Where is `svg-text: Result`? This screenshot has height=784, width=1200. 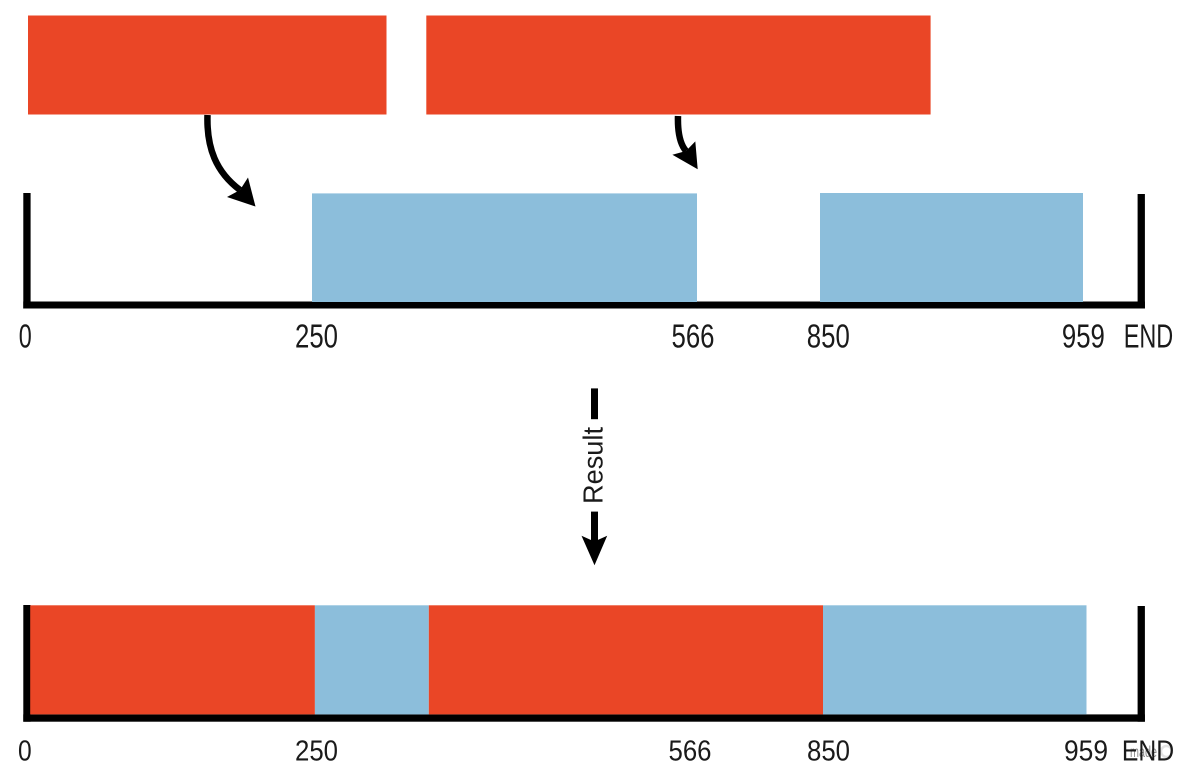
svg-text: Result is located at coordinates (593, 465).